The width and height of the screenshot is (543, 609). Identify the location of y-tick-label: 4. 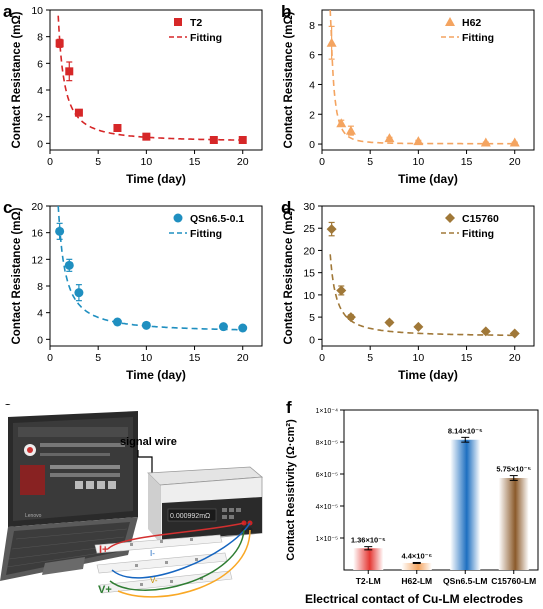
(40, 314).